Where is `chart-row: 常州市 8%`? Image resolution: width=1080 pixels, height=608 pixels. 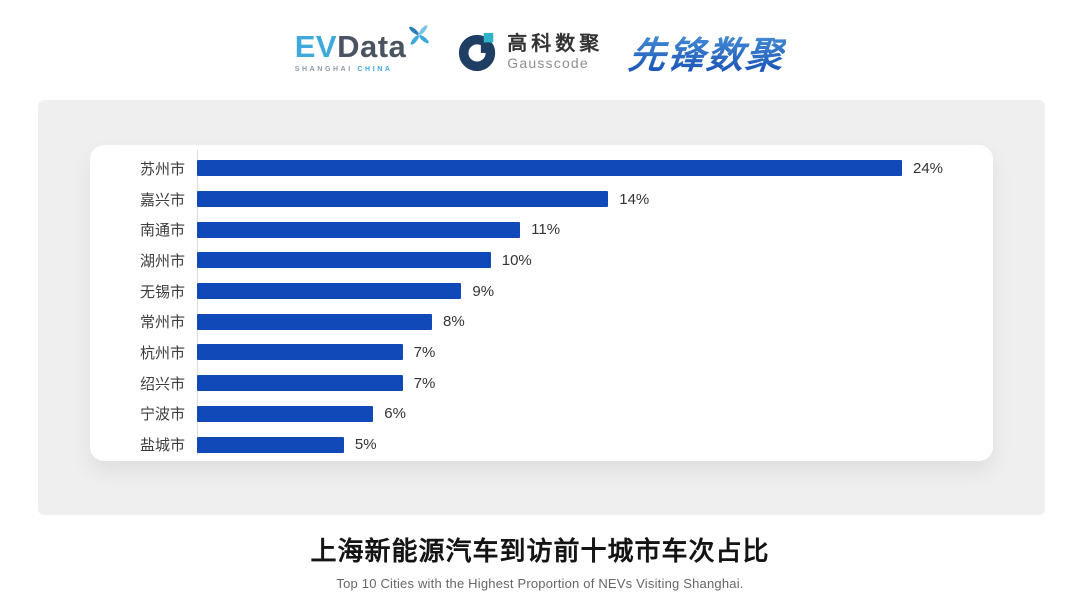 chart-row: 常州市 8% is located at coordinates (541, 321).